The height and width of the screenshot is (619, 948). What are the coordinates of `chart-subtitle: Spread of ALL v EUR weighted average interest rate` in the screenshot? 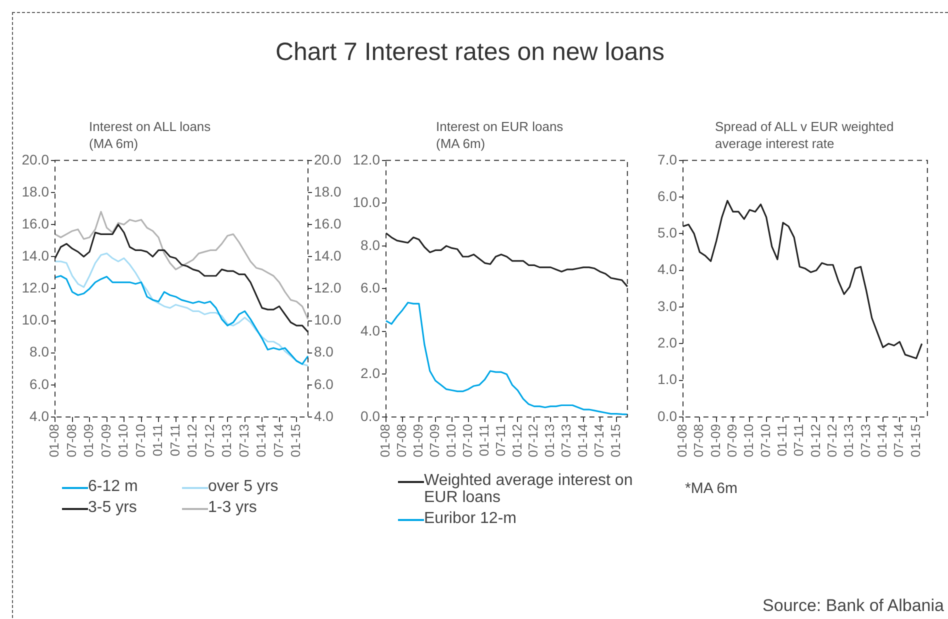 It's located at (804, 135).